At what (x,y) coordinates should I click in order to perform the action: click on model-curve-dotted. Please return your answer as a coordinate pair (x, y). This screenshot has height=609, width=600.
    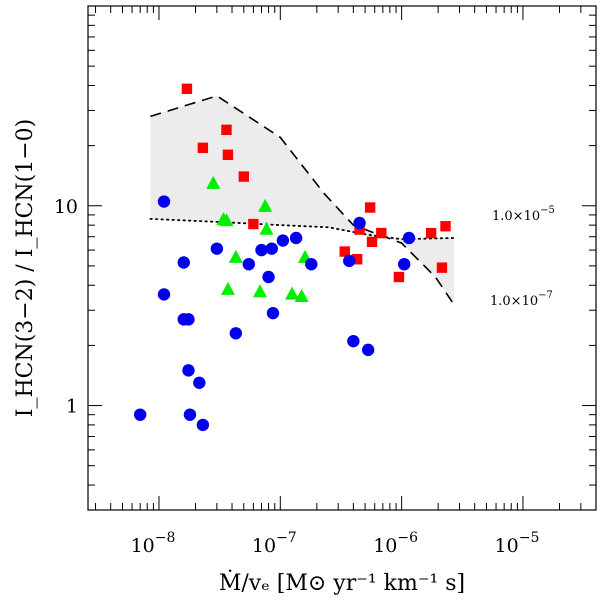
    Looking at the image, I should click on (302, 229).